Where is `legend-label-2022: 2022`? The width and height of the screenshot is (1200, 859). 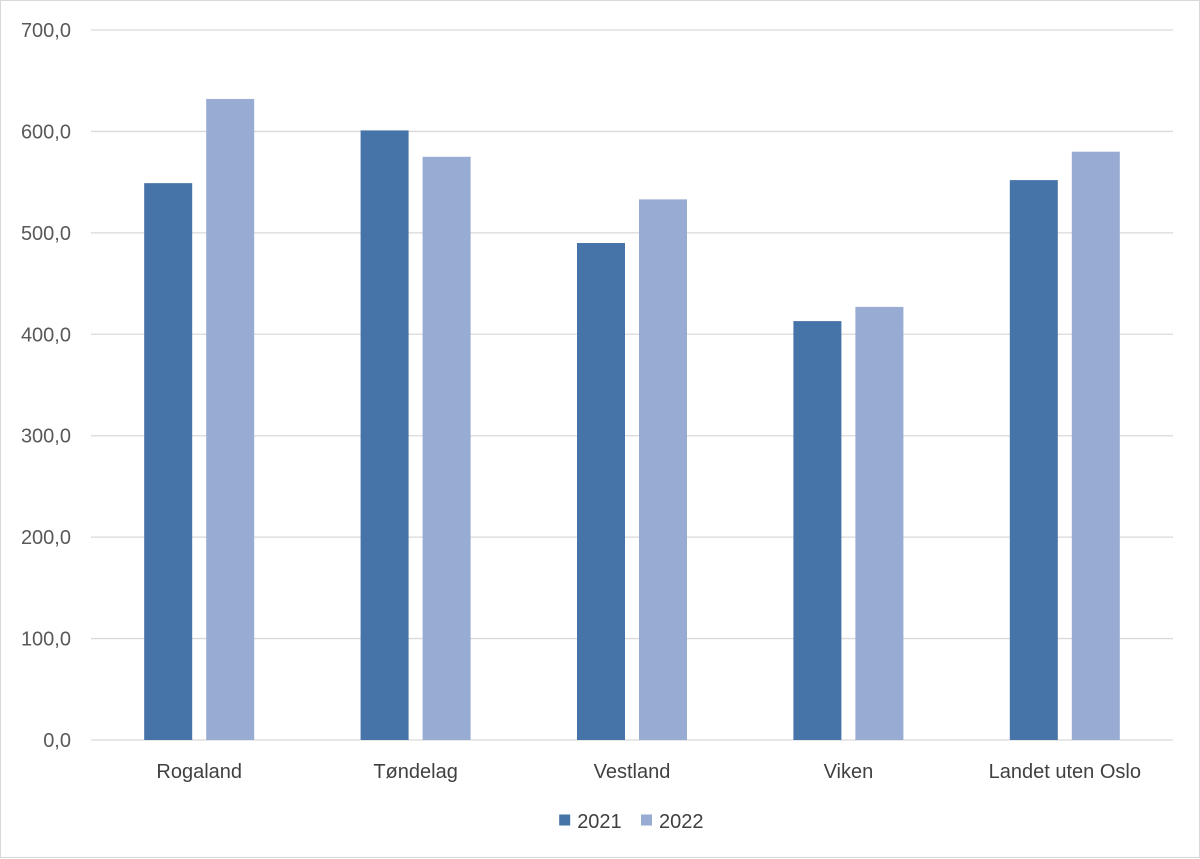
legend-label-2022: 2022 is located at coordinates (681, 822).